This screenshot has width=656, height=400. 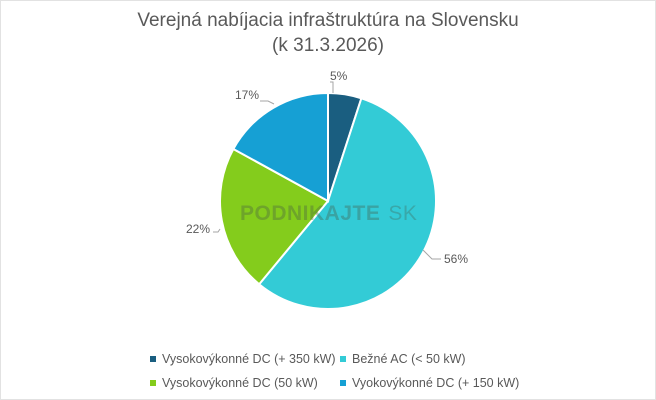 I want to click on legend-item-dc-50: Vysokovýkonné DC (50 kW), so click(x=245, y=383).